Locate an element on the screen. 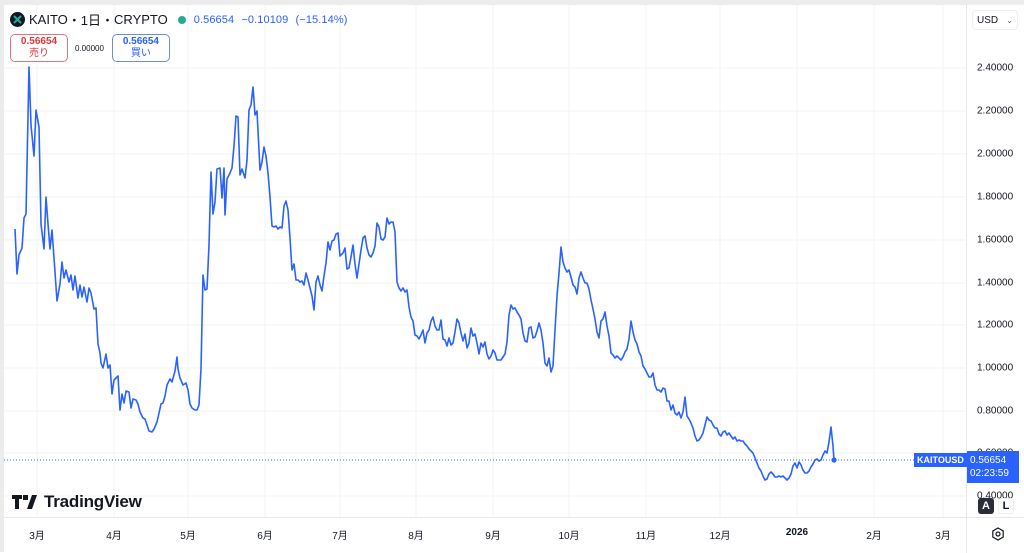 The image size is (1024, 553). currency-value: USD is located at coordinates (988, 20).